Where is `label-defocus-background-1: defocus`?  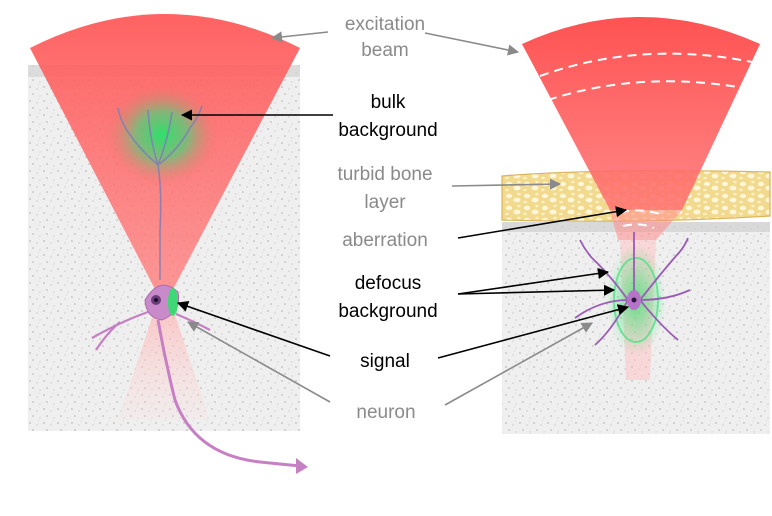 label-defocus-background-1: defocus is located at coordinates (388, 283).